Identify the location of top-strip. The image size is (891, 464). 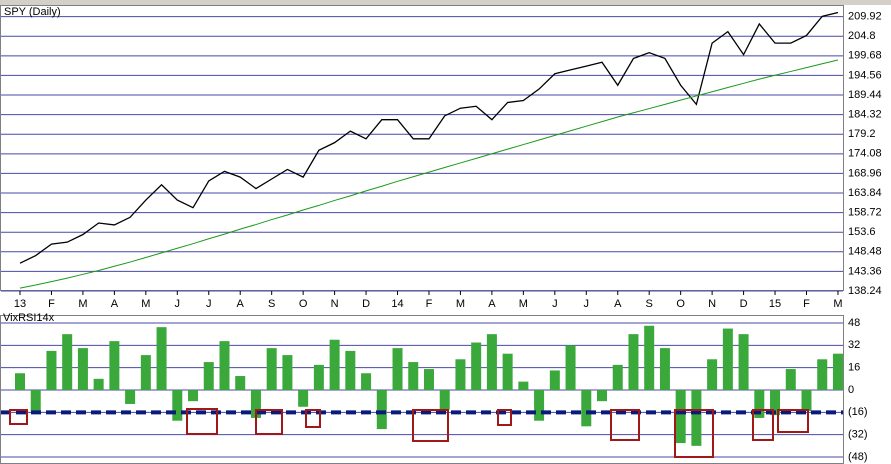
(445, 2).